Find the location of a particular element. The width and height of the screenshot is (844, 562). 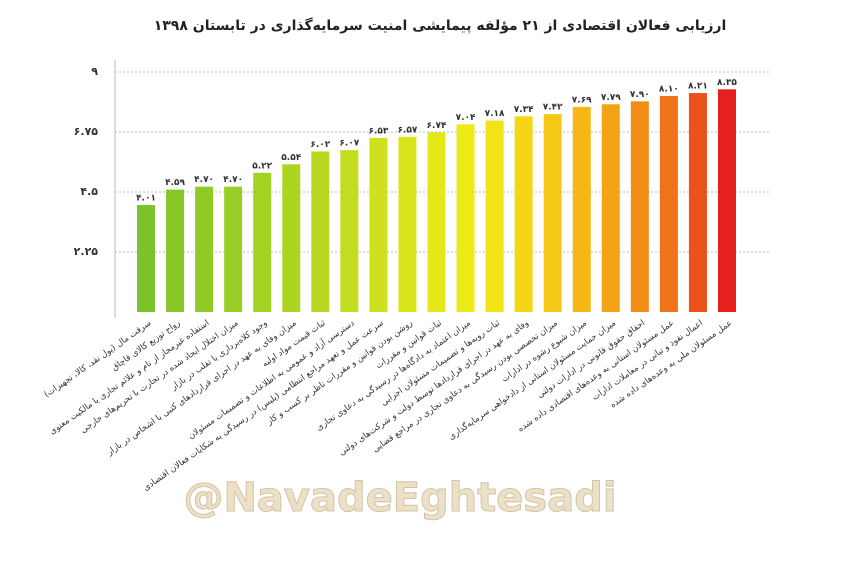

value-label: ۷.۱۸ is located at coordinates (495, 114).